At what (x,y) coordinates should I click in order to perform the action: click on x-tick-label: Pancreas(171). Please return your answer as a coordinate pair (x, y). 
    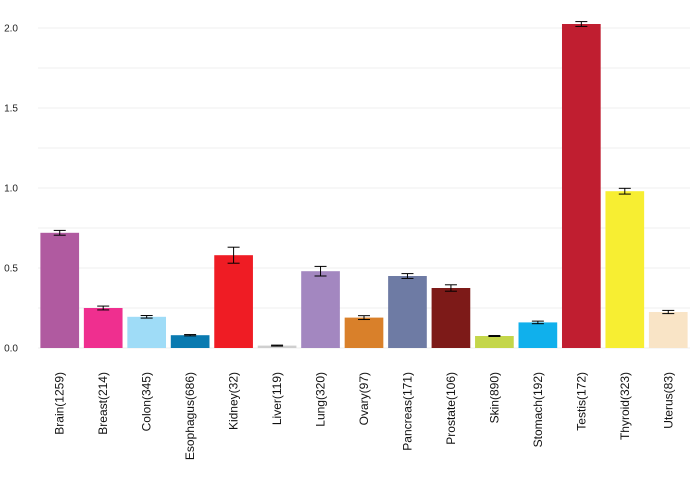
    Looking at the image, I should click on (407, 411).